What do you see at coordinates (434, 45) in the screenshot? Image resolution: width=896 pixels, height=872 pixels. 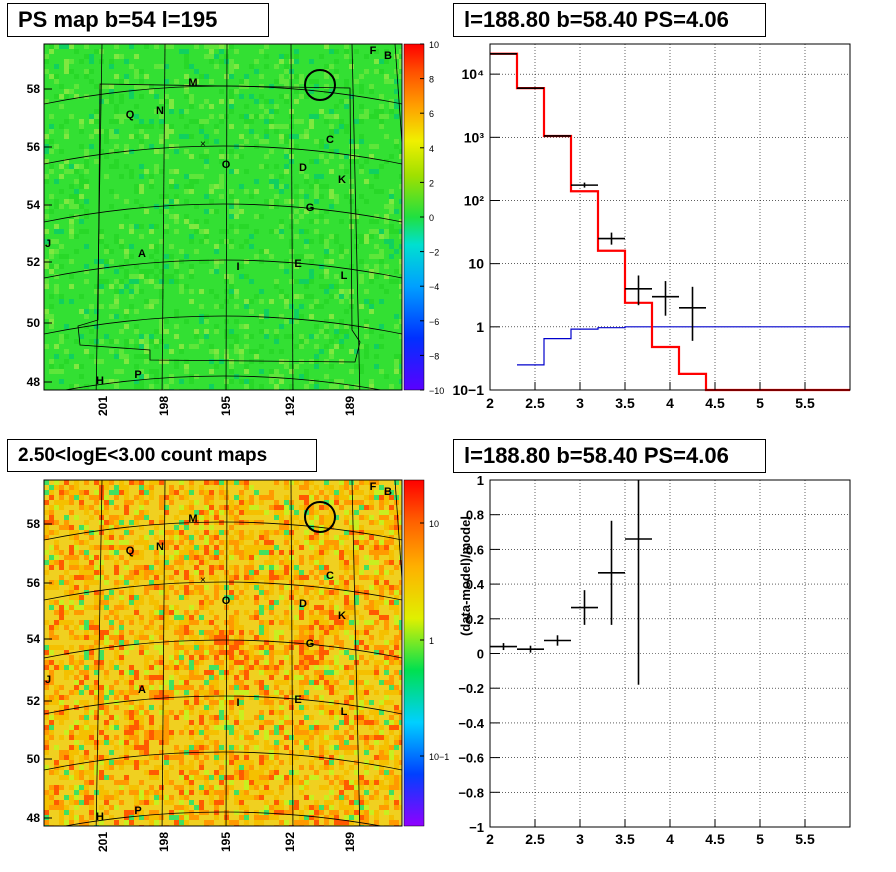 I see `colorbar-tick-label: 10` at bounding box center [434, 45].